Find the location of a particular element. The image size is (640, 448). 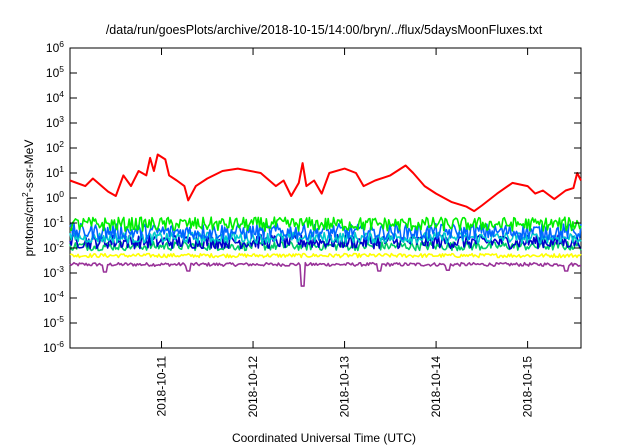

y-tick-label: 10² is located at coordinates (55, 147).